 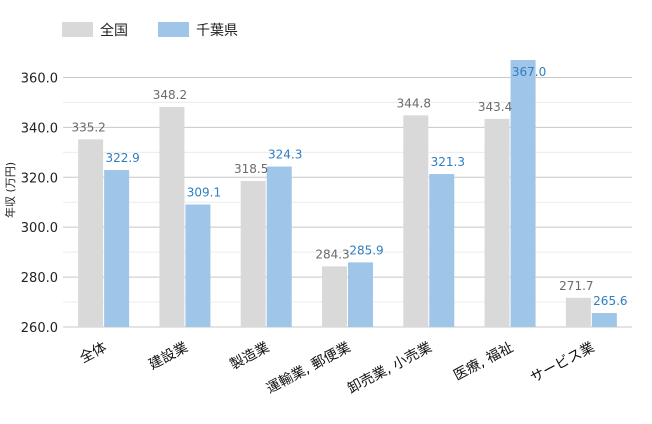 What do you see at coordinates (122, 158) in the screenshot?
I see `data-label: 322.9` at bounding box center [122, 158].